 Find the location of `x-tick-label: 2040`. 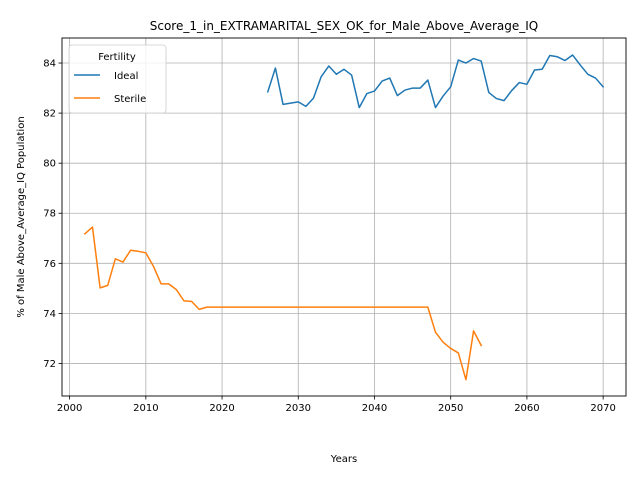

x-tick-label: 2040 is located at coordinates (374, 408).